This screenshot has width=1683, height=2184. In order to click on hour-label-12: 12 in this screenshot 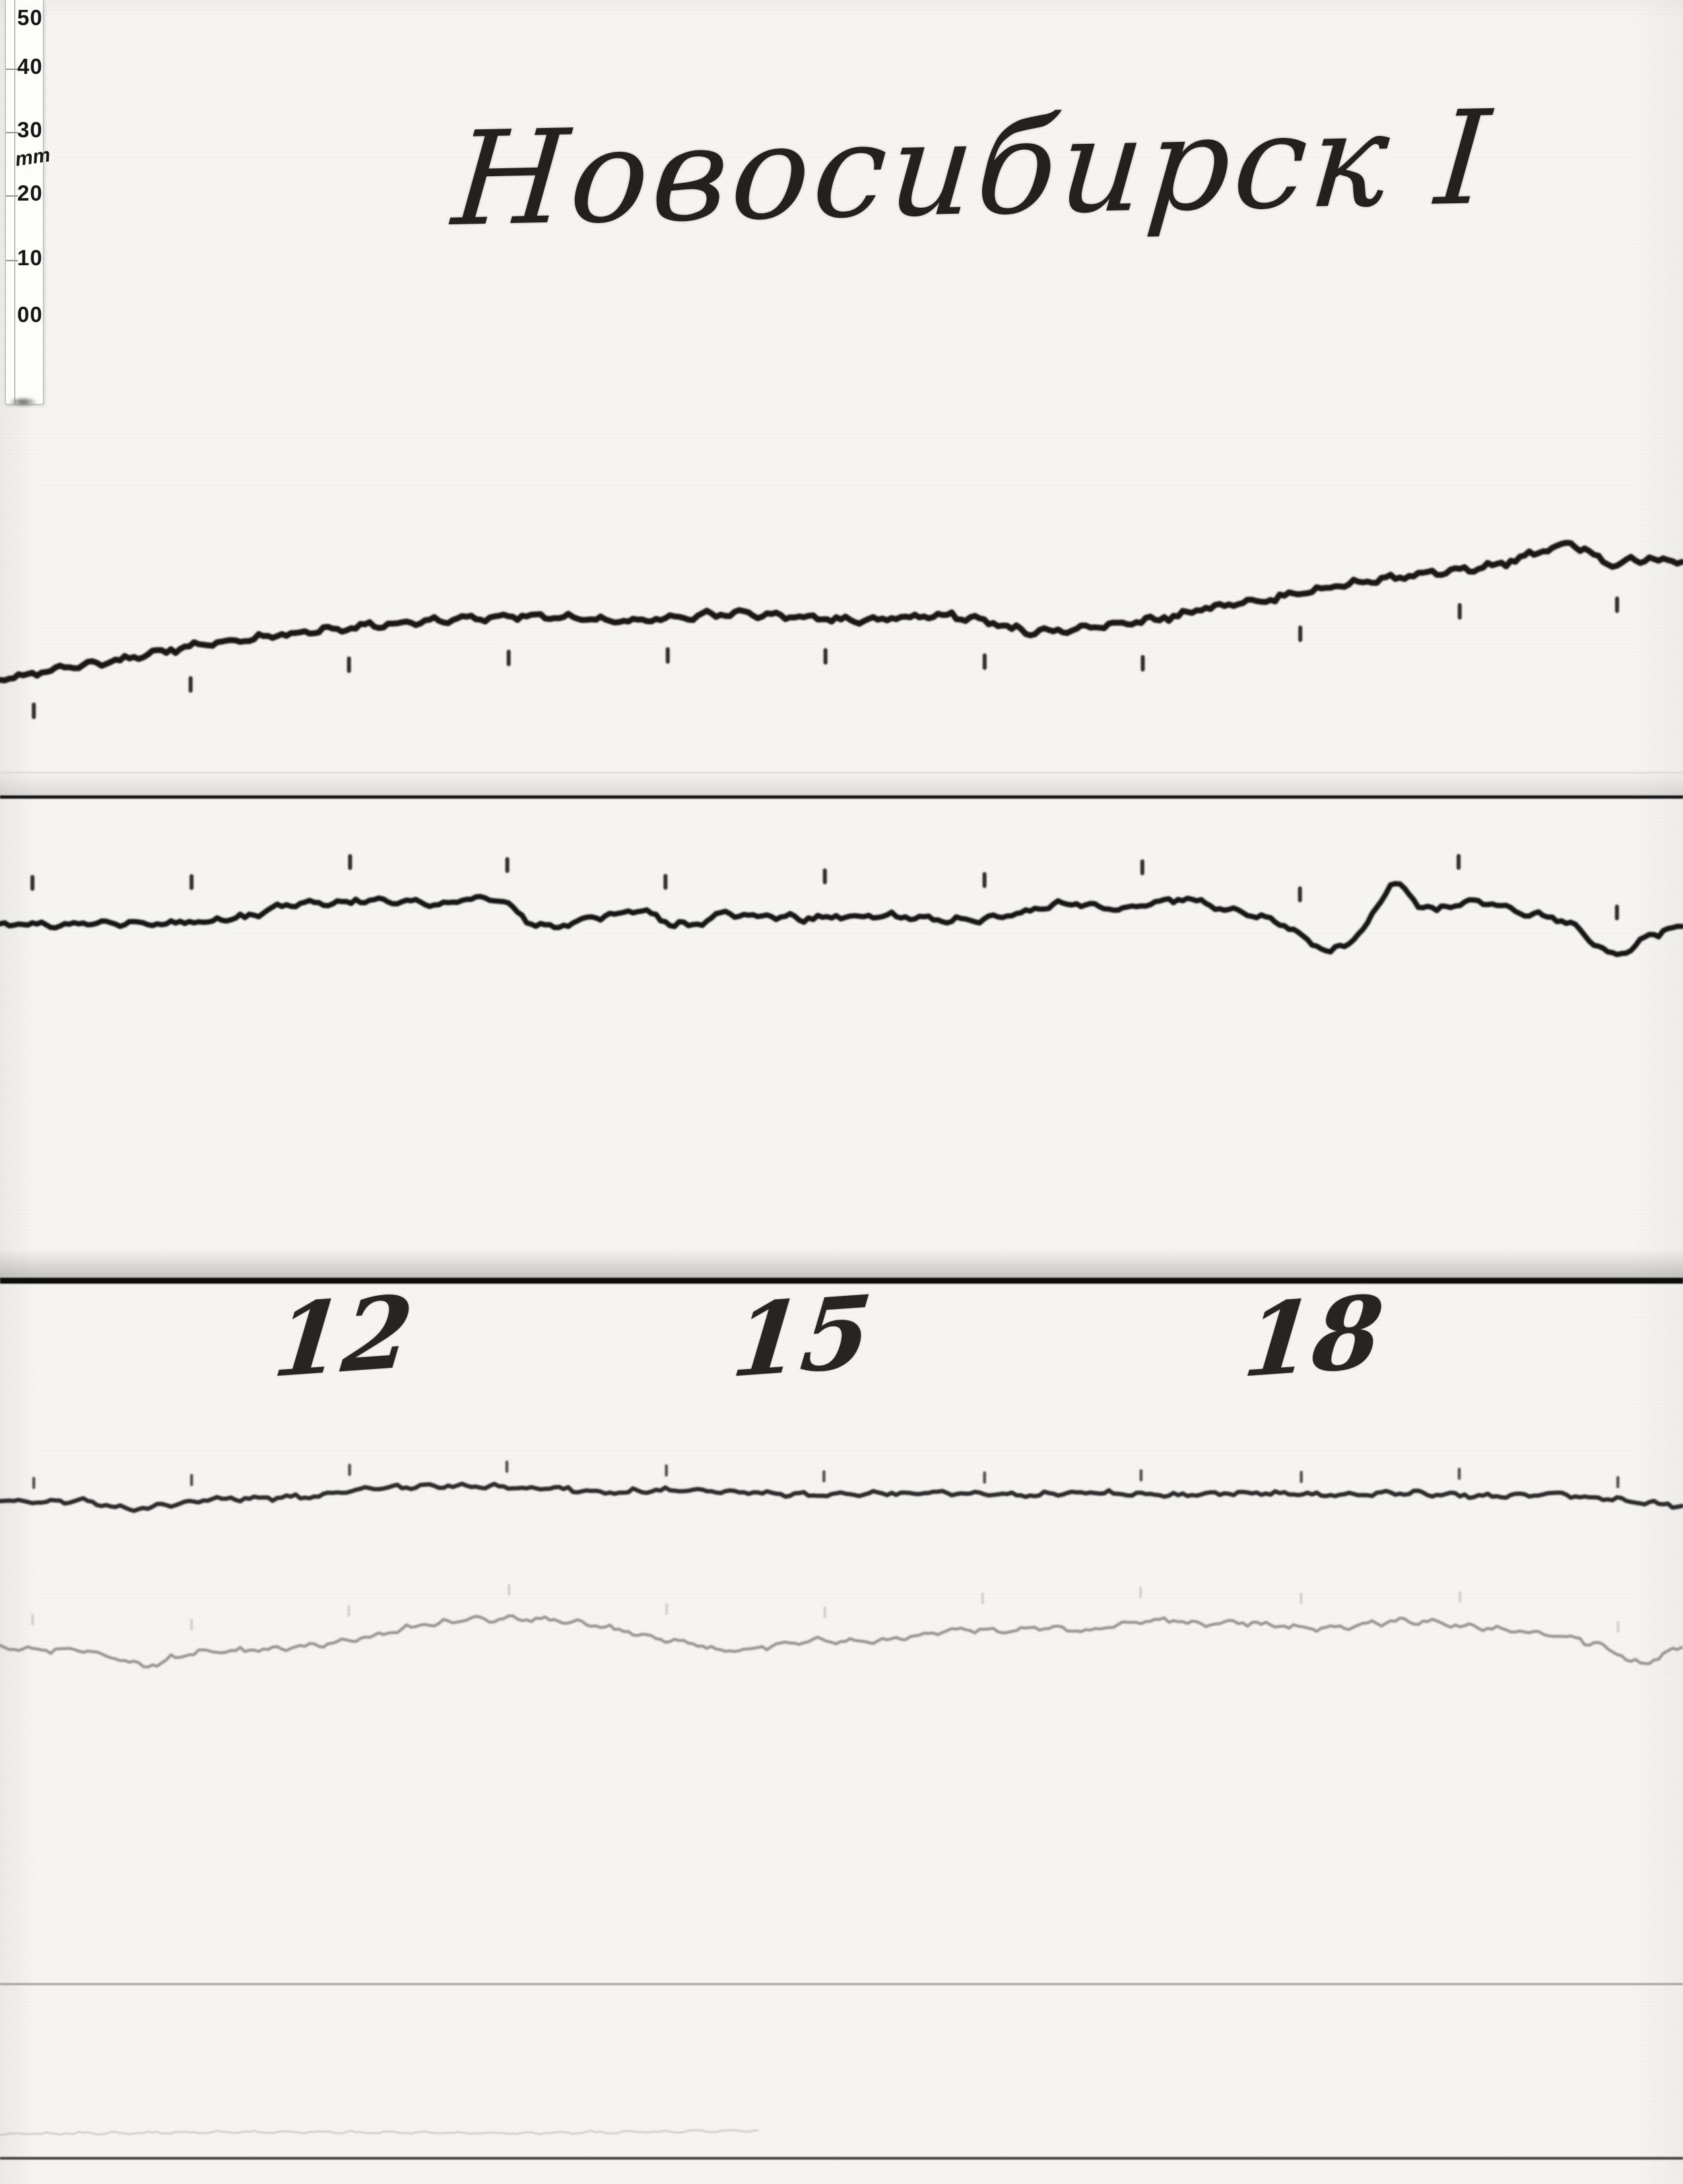, I will do `click(343, 1337)`.